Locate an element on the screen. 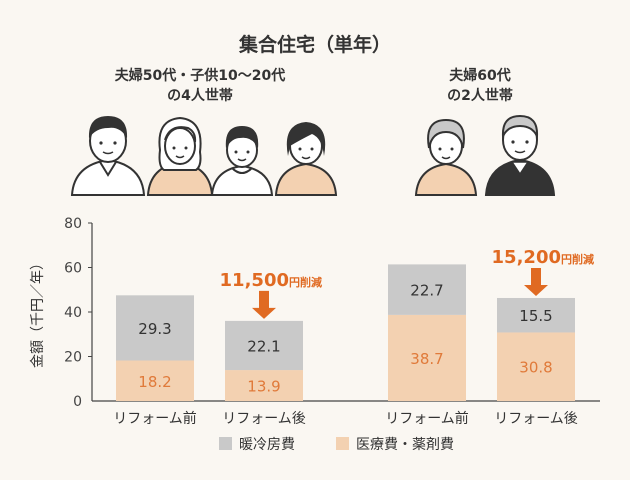 The width and height of the screenshot is (630, 480). group-label-line: の4人世帯 is located at coordinates (200, 96).